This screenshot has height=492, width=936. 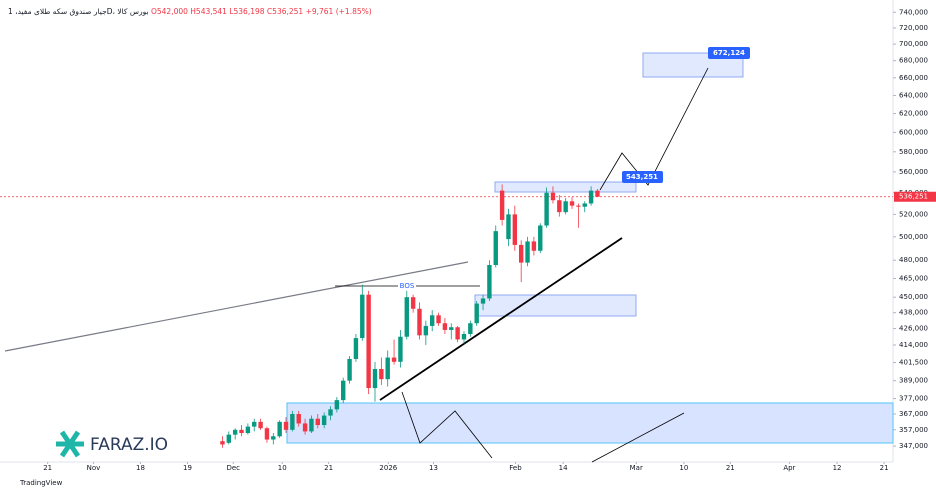 What do you see at coordinates (913, 363) in the screenshot?
I see `y-tick-label: 401,500` at bounding box center [913, 363].